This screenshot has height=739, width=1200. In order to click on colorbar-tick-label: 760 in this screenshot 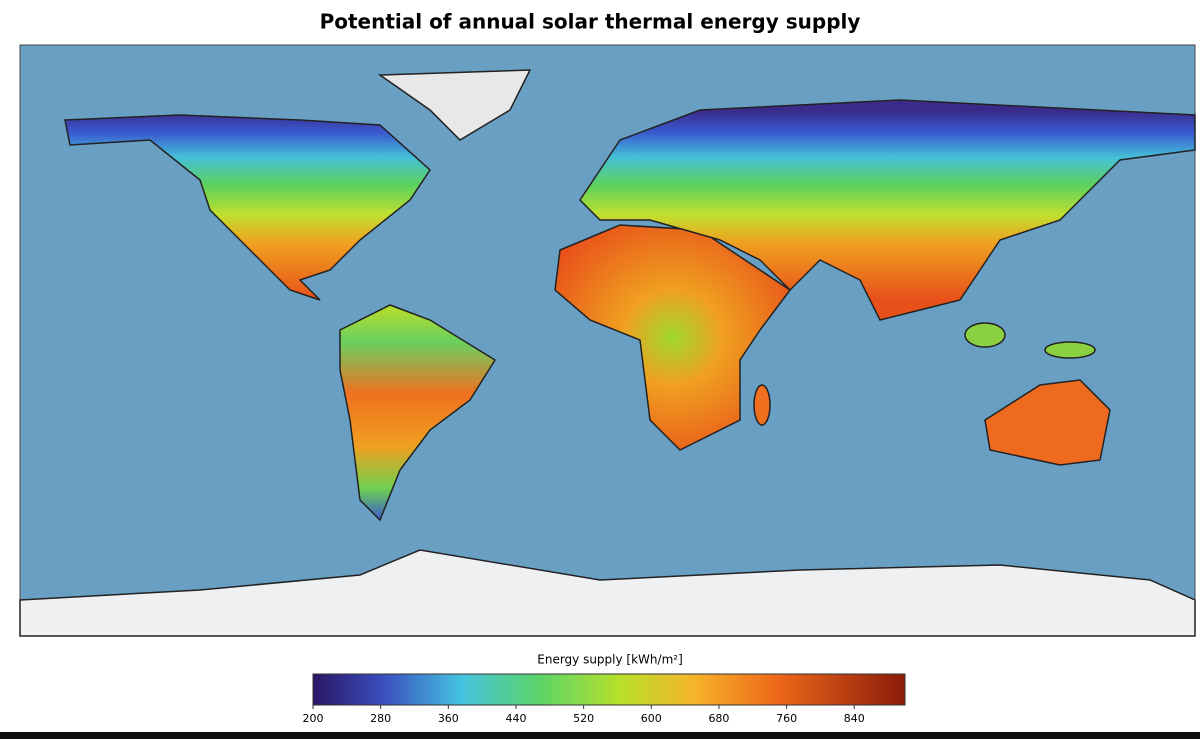, I will do `click(786, 718)`.